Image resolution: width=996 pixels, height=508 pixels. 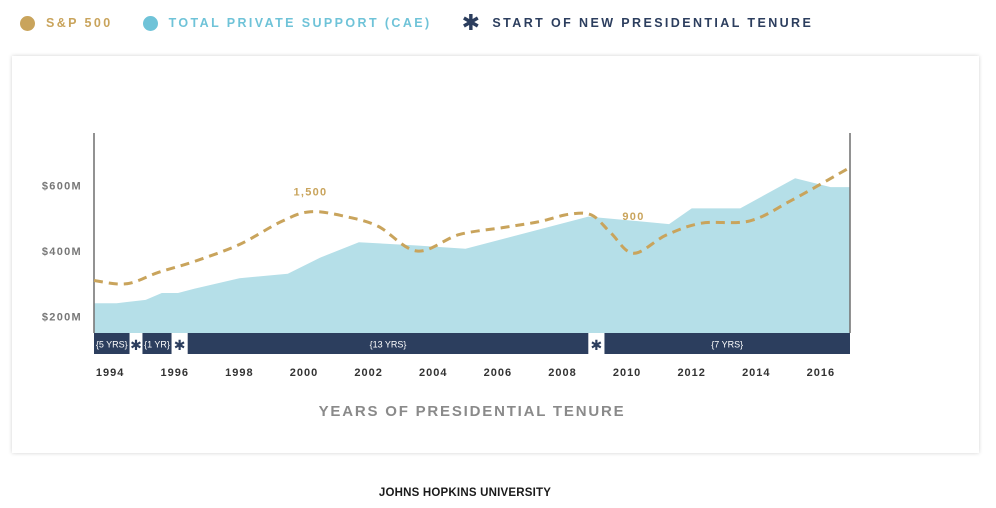 I want to click on x-tick-label: 1996, so click(x=175, y=373).